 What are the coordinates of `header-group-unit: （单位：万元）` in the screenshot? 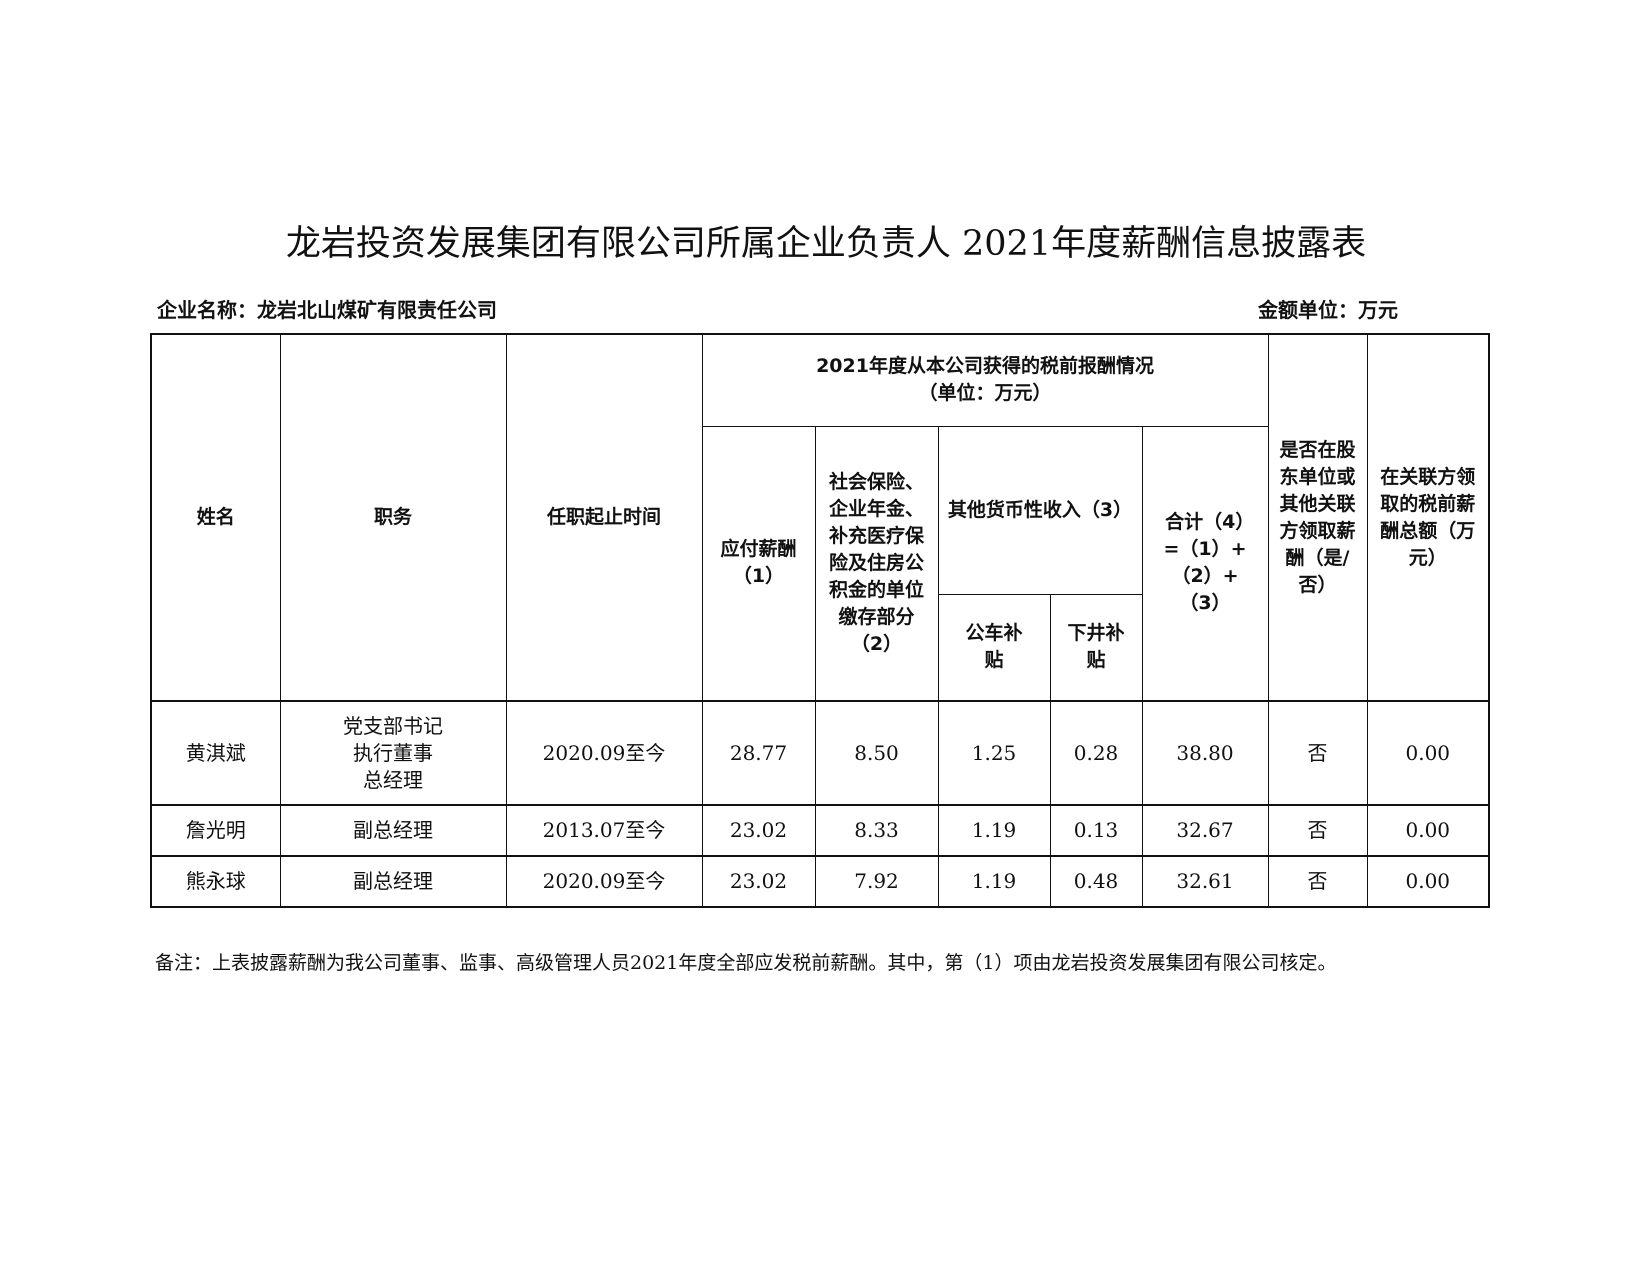 It's located at (985, 393).